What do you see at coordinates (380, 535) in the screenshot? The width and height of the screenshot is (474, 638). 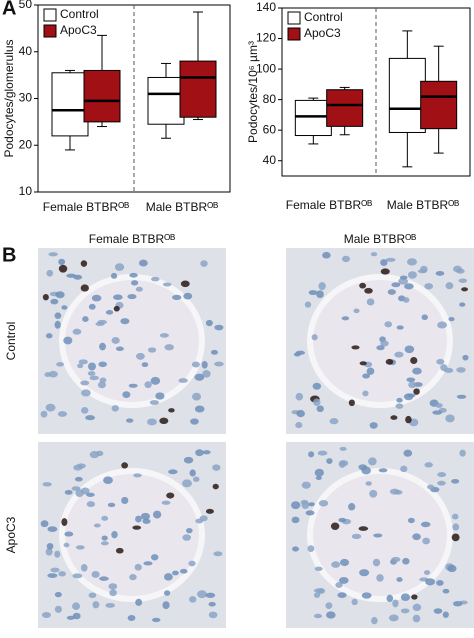 I see `micrograph` at bounding box center [380, 535].